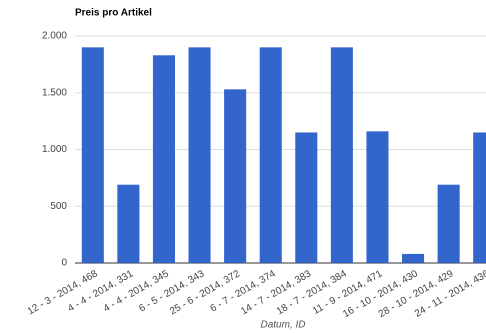  What do you see at coordinates (58, 206) in the screenshot?
I see `y-tick-label: 500` at bounding box center [58, 206].